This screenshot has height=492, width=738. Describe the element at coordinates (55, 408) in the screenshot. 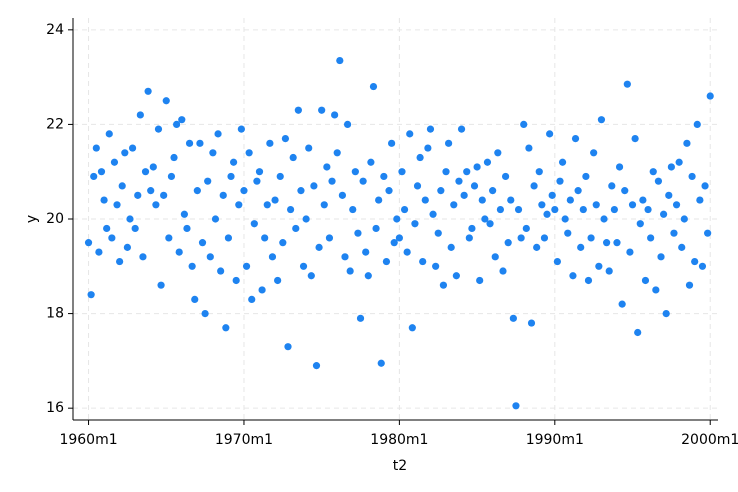

I see `y-tick-label: 16` at that location.